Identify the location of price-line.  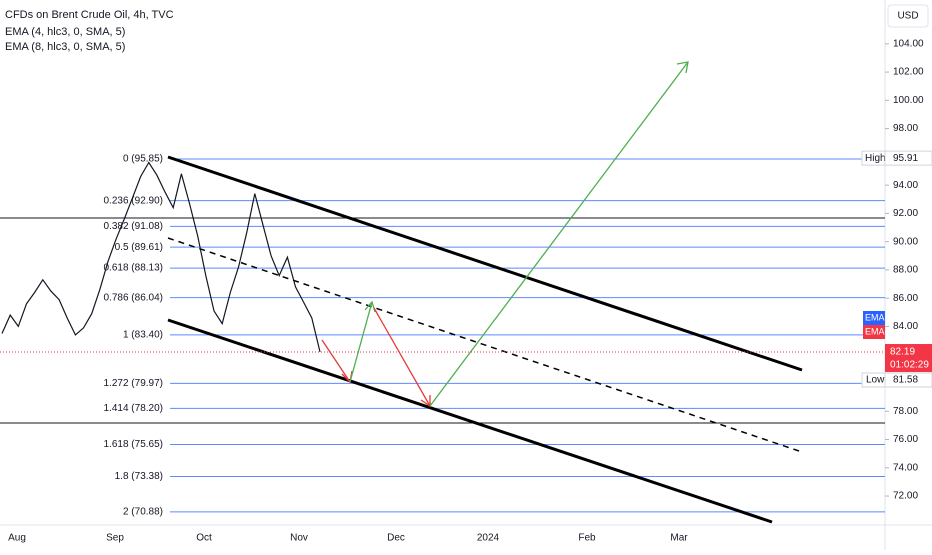
(161, 257).